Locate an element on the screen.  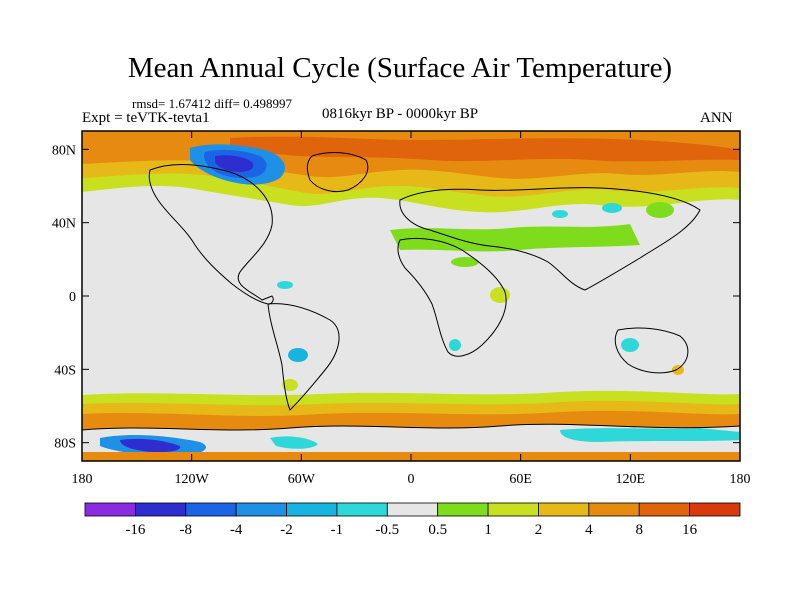
colorbar-label: -8 is located at coordinates (186, 530).